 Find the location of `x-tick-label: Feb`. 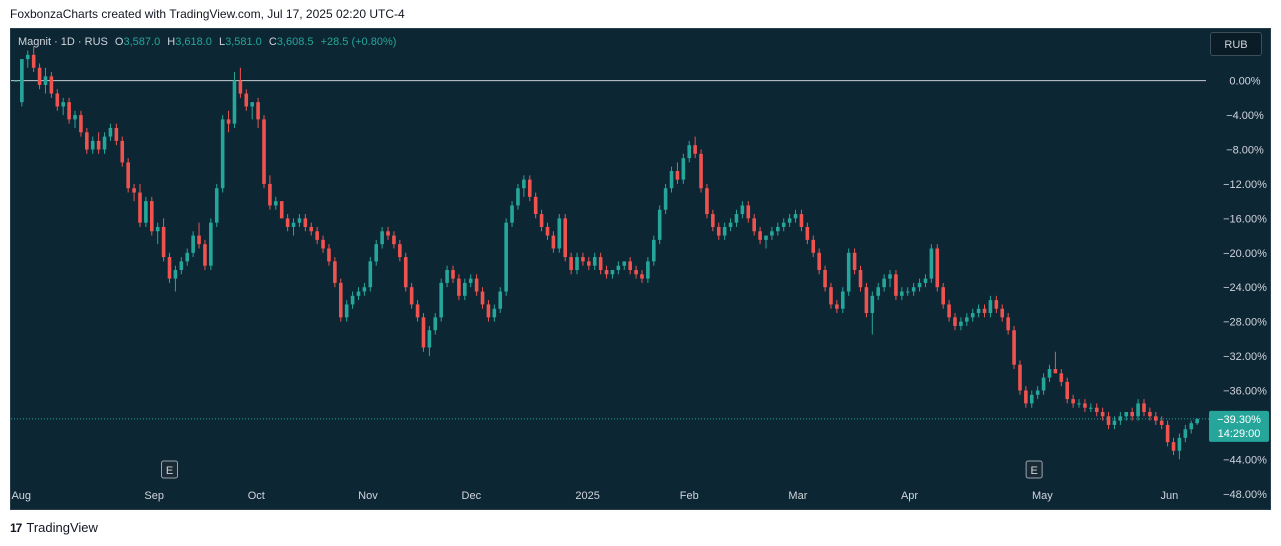

x-tick-label: Feb is located at coordinates (689, 496).